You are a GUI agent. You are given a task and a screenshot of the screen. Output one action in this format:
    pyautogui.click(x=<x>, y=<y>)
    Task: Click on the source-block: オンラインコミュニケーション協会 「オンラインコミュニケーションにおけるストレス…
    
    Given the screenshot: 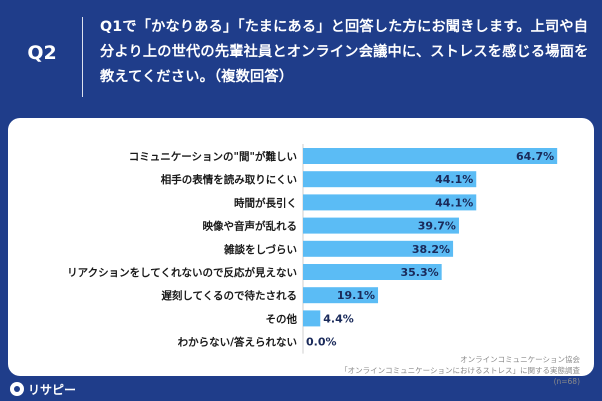 What is the action you would take?
    pyautogui.click(x=430, y=370)
    